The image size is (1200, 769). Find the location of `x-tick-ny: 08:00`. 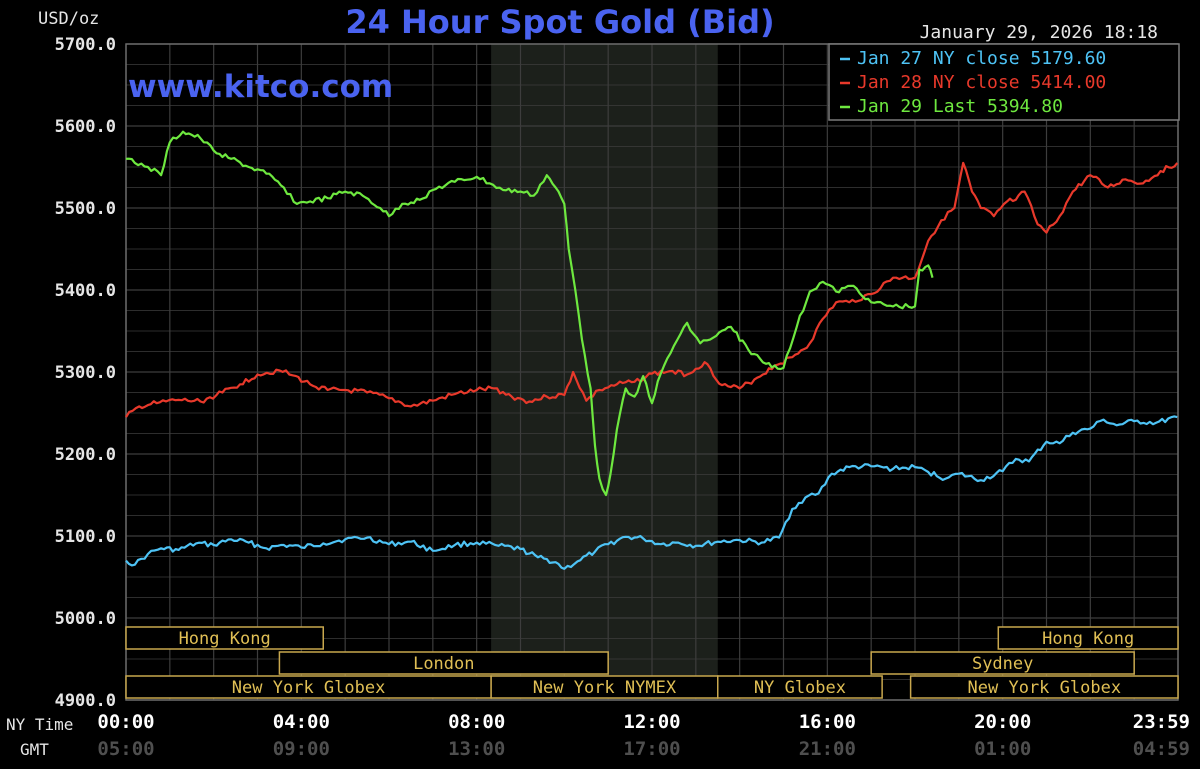

x-tick-ny: 08:00 is located at coordinates (476, 722).